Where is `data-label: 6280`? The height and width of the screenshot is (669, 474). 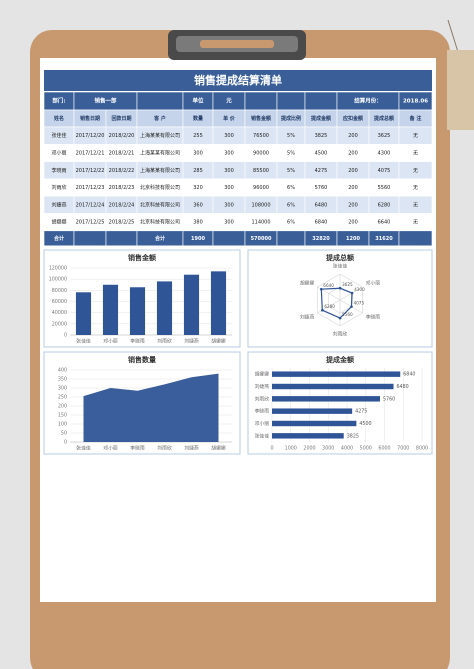 data-label: 6280 is located at coordinates (329, 306).